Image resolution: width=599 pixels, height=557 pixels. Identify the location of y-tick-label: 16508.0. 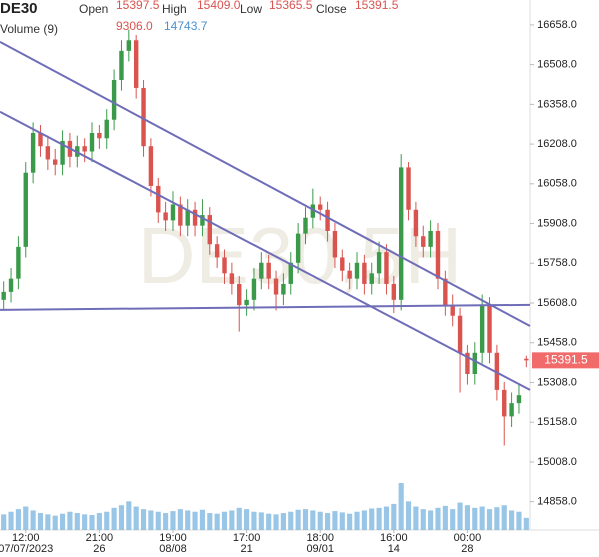
(557, 65).